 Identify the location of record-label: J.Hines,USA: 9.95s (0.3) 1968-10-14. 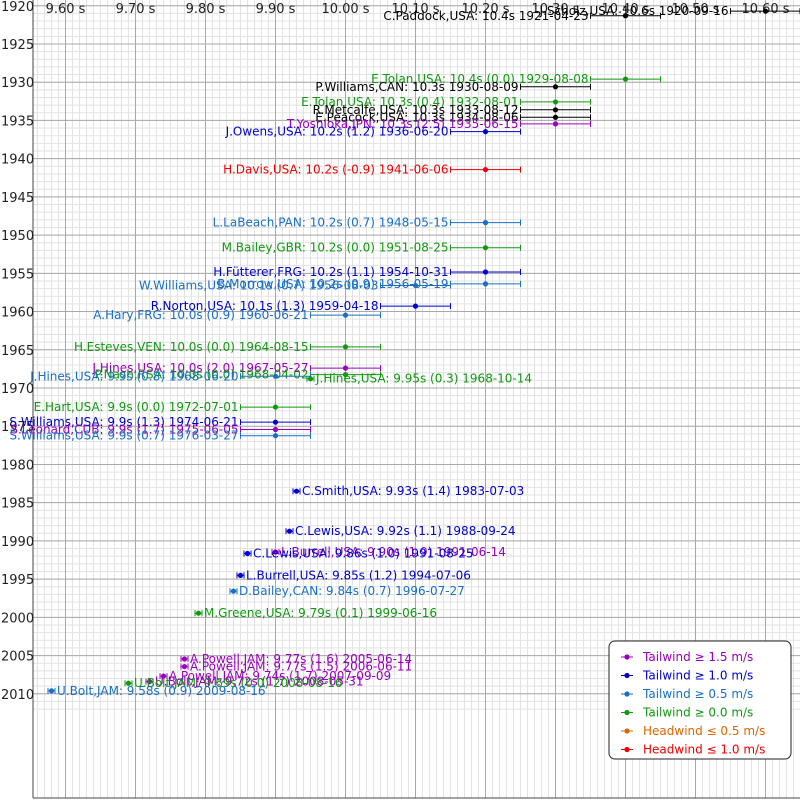
(423, 379).